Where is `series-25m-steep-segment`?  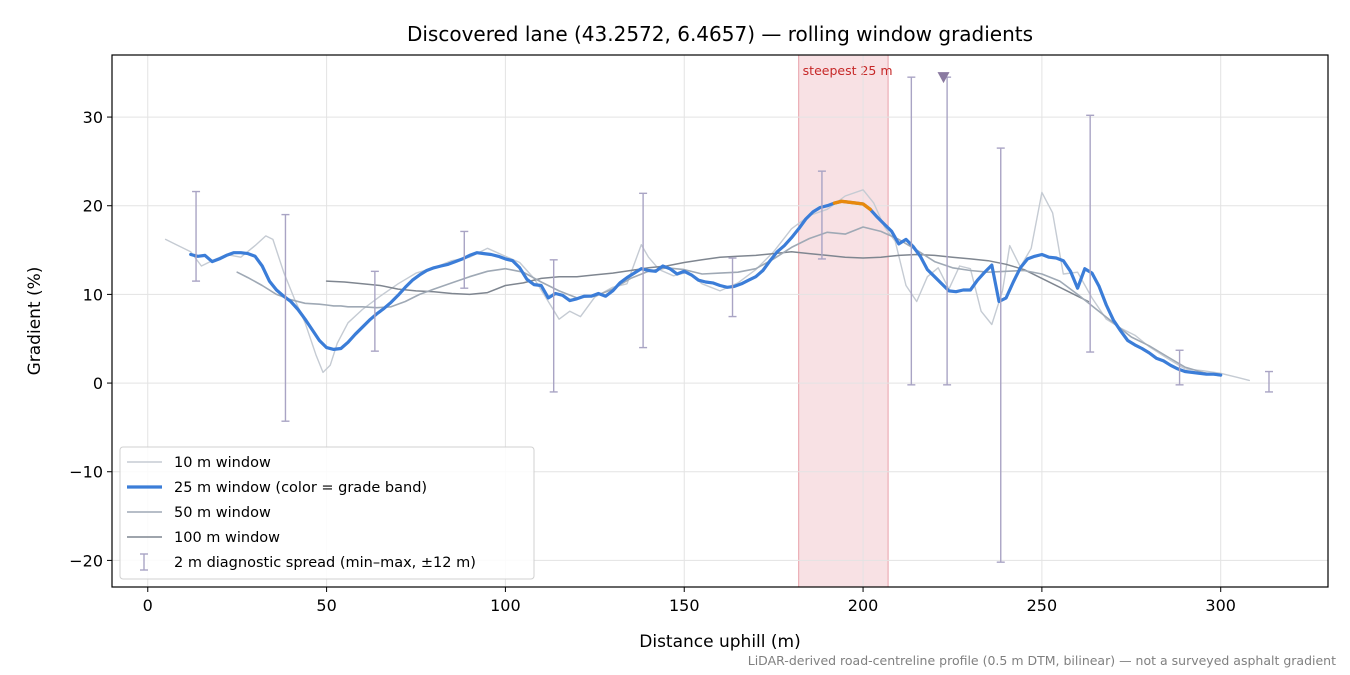
series-25m-steep-segment is located at coordinates (852, 205).